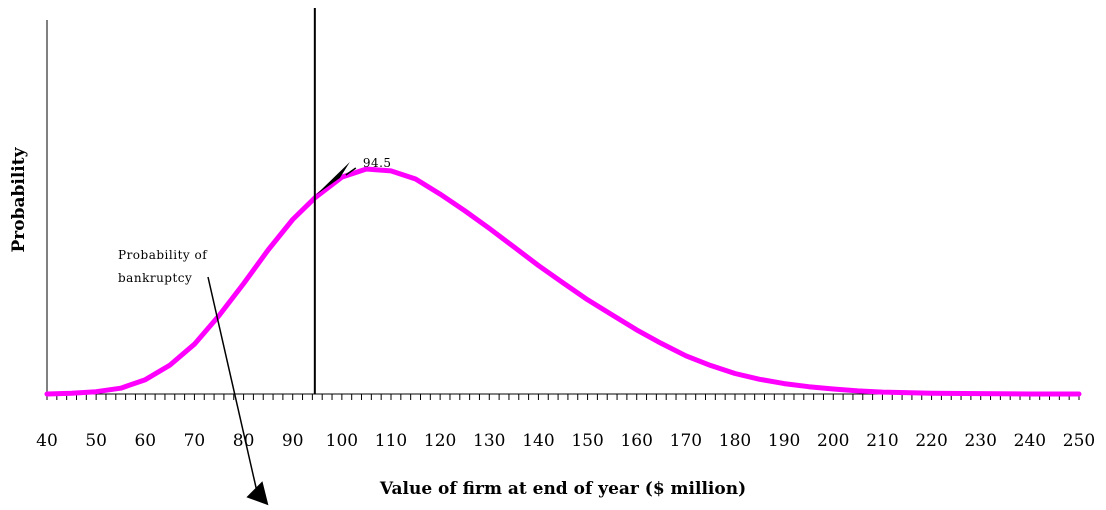 The image size is (1106, 510). What do you see at coordinates (193, 377) in the screenshot?
I see `bankruptcy-annotation: Probability of bankruptcy` at bounding box center [193, 377].